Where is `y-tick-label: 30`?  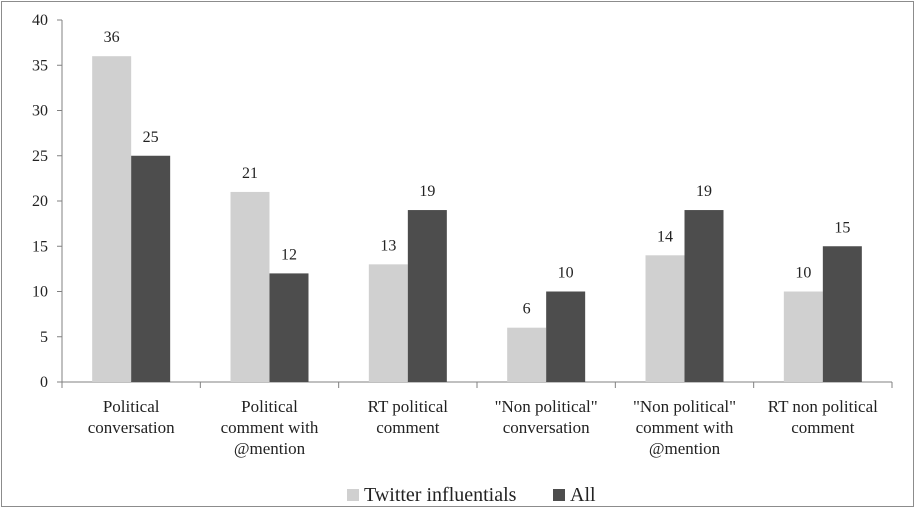 y-tick-label: 30 is located at coordinates (40, 111).